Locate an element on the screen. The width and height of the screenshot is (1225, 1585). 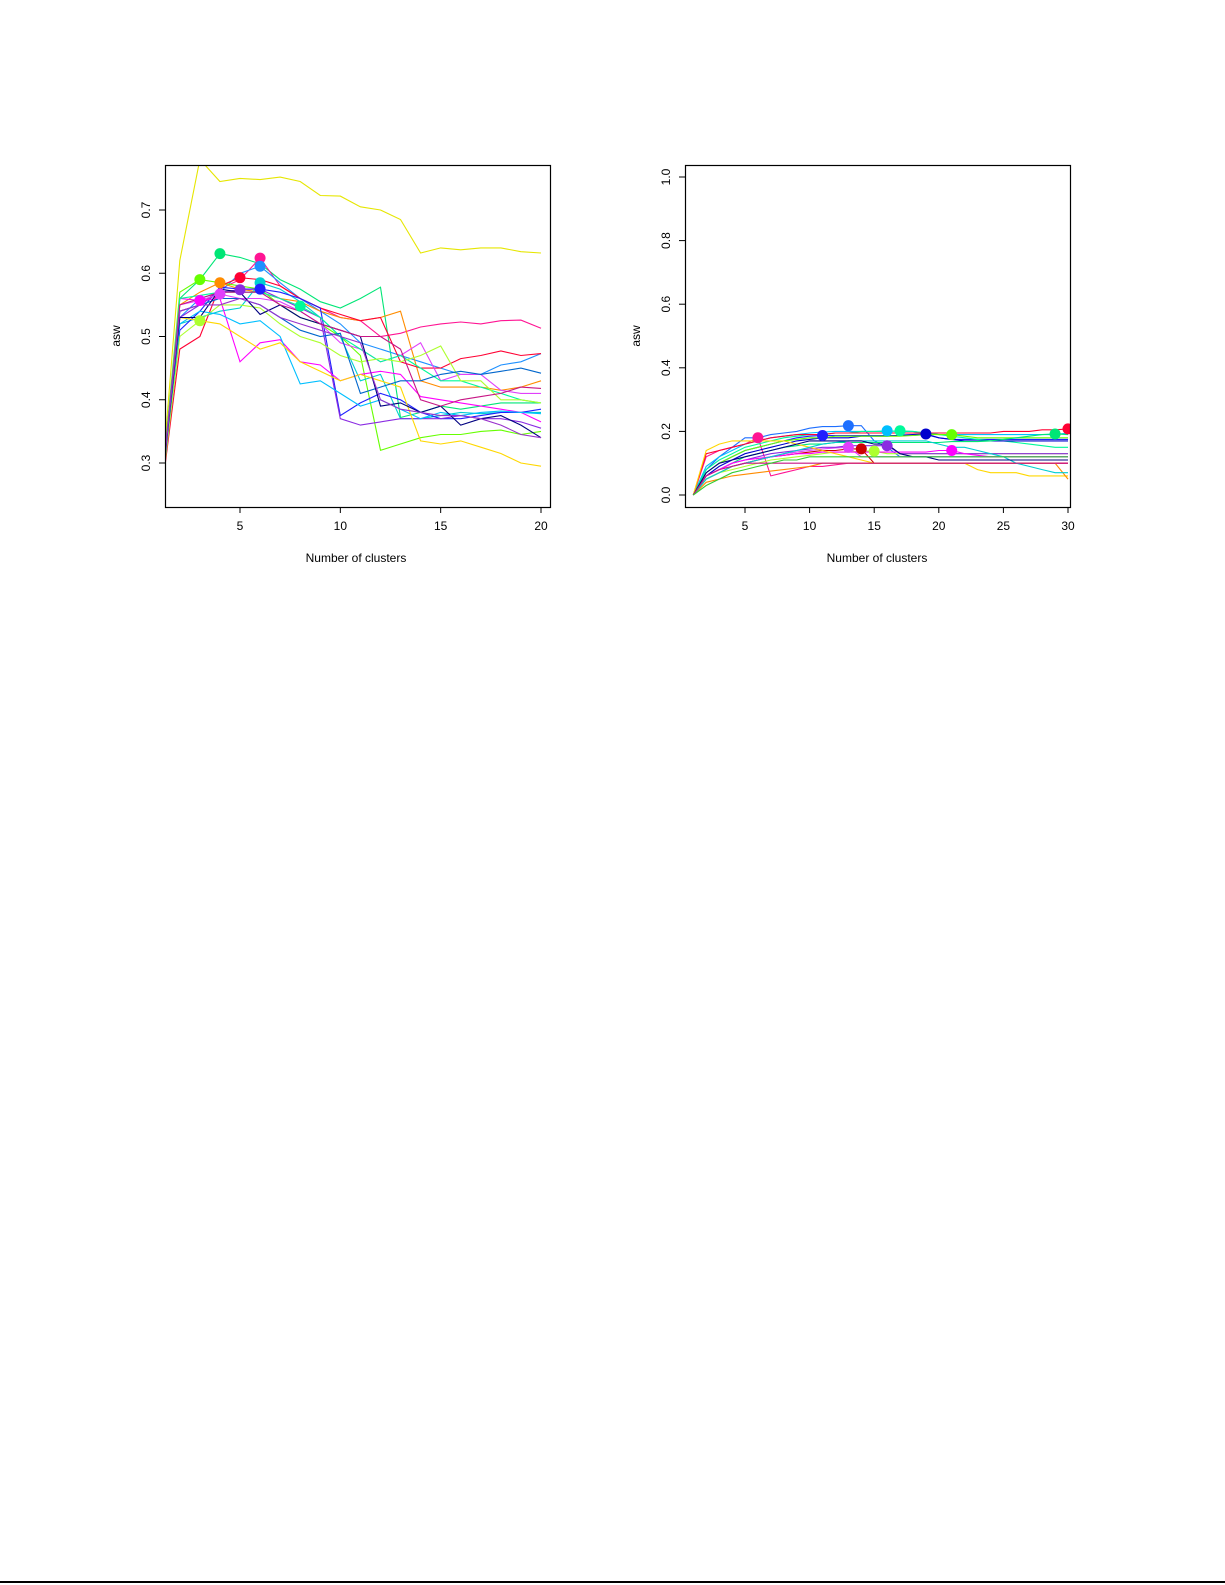
y-tick-label: 1.0 is located at coordinates (666, 176).